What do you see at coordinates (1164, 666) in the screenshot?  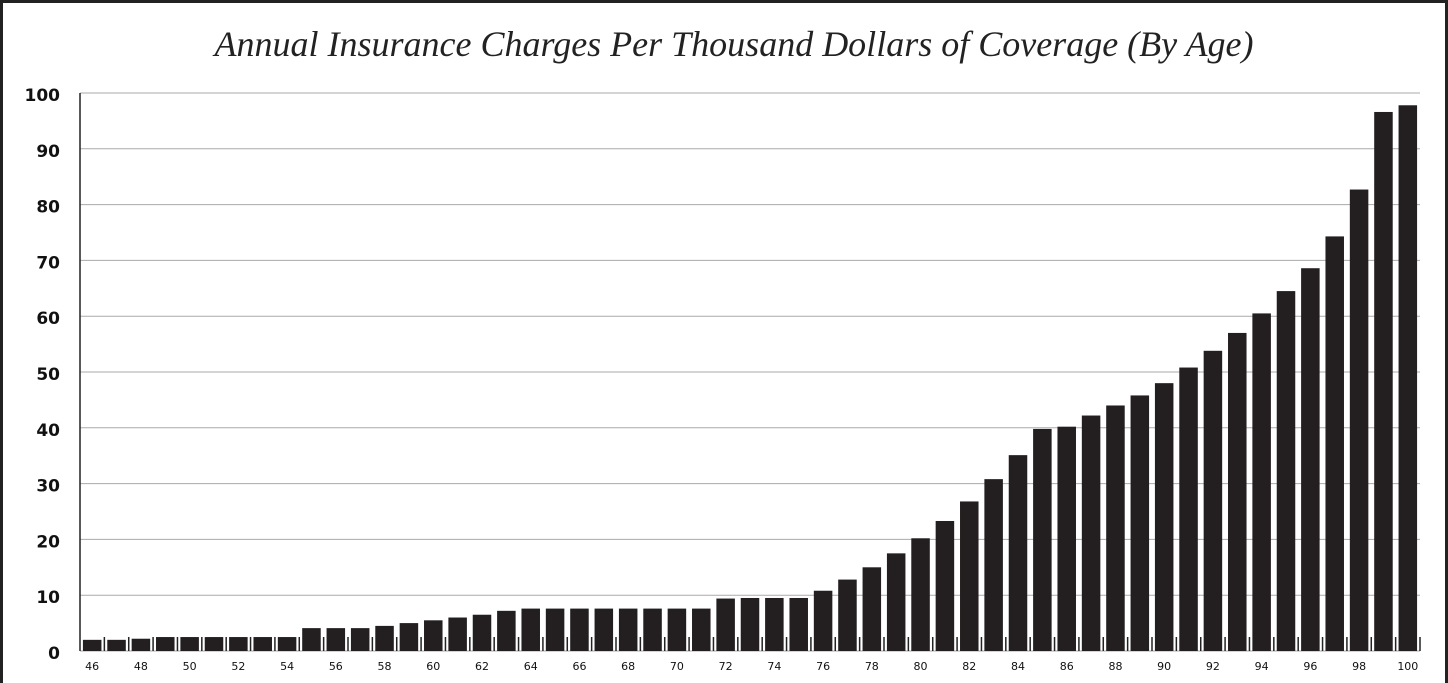 I see `x-tick-label: 90` at bounding box center [1164, 666].